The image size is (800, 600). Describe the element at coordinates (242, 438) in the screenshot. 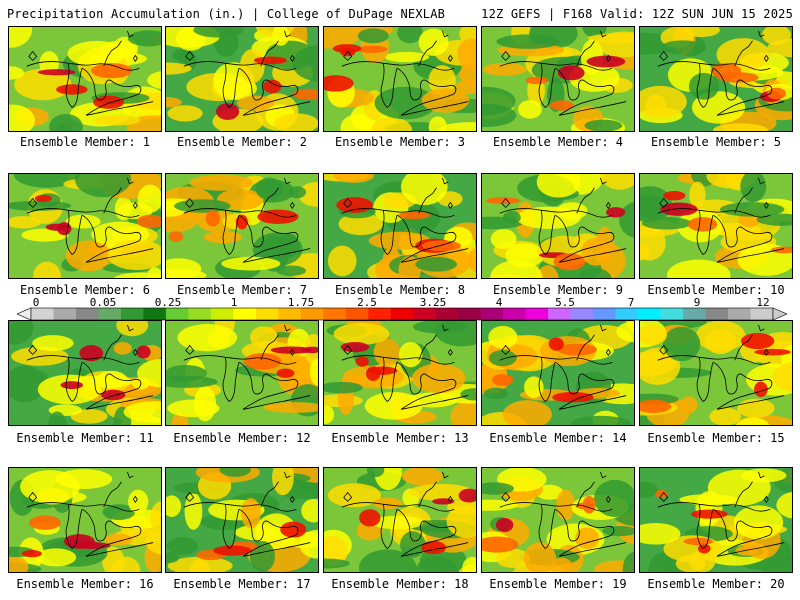

I see `ensemble-member-label: Ensemble Member: 12` at that location.